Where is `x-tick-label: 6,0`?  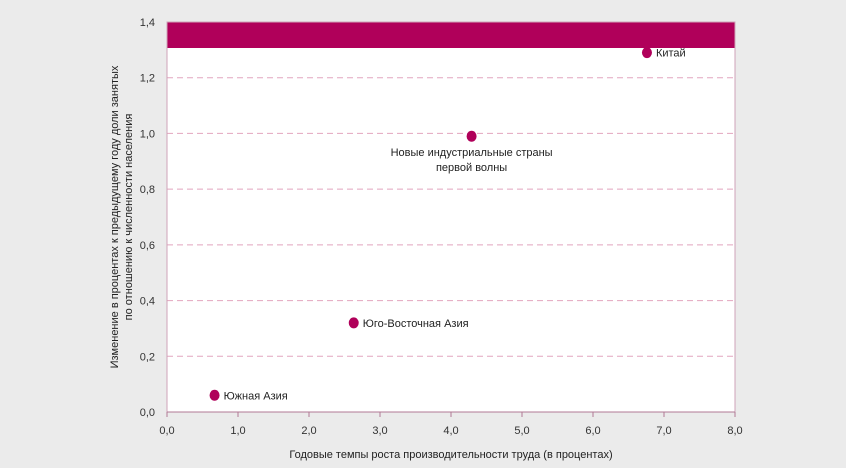
x-tick-label: 6,0 is located at coordinates (592, 431).